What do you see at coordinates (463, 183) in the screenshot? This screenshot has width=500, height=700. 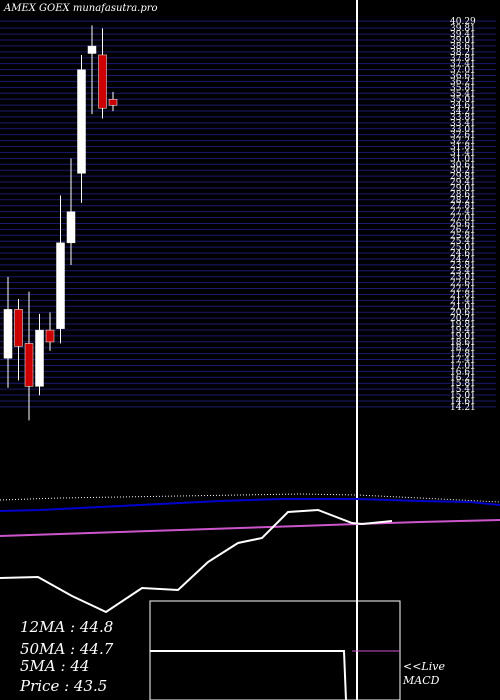 I see `price-level-label: 29.41` at bounding box center [463, 183].